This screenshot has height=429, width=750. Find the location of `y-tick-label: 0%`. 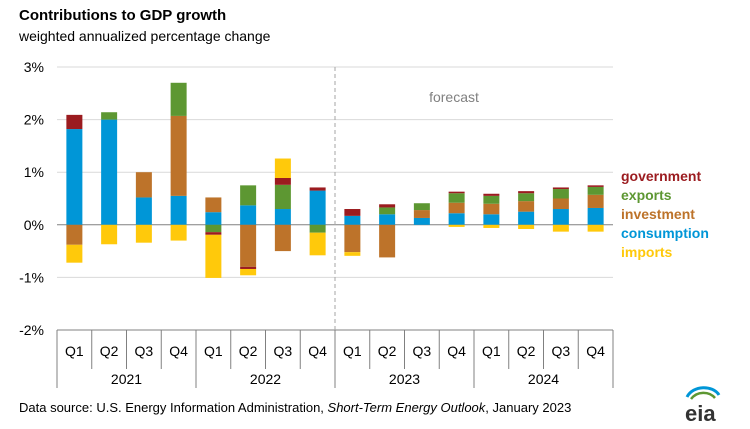

y-tick-label: 0% is located at coordinates (34, 225).